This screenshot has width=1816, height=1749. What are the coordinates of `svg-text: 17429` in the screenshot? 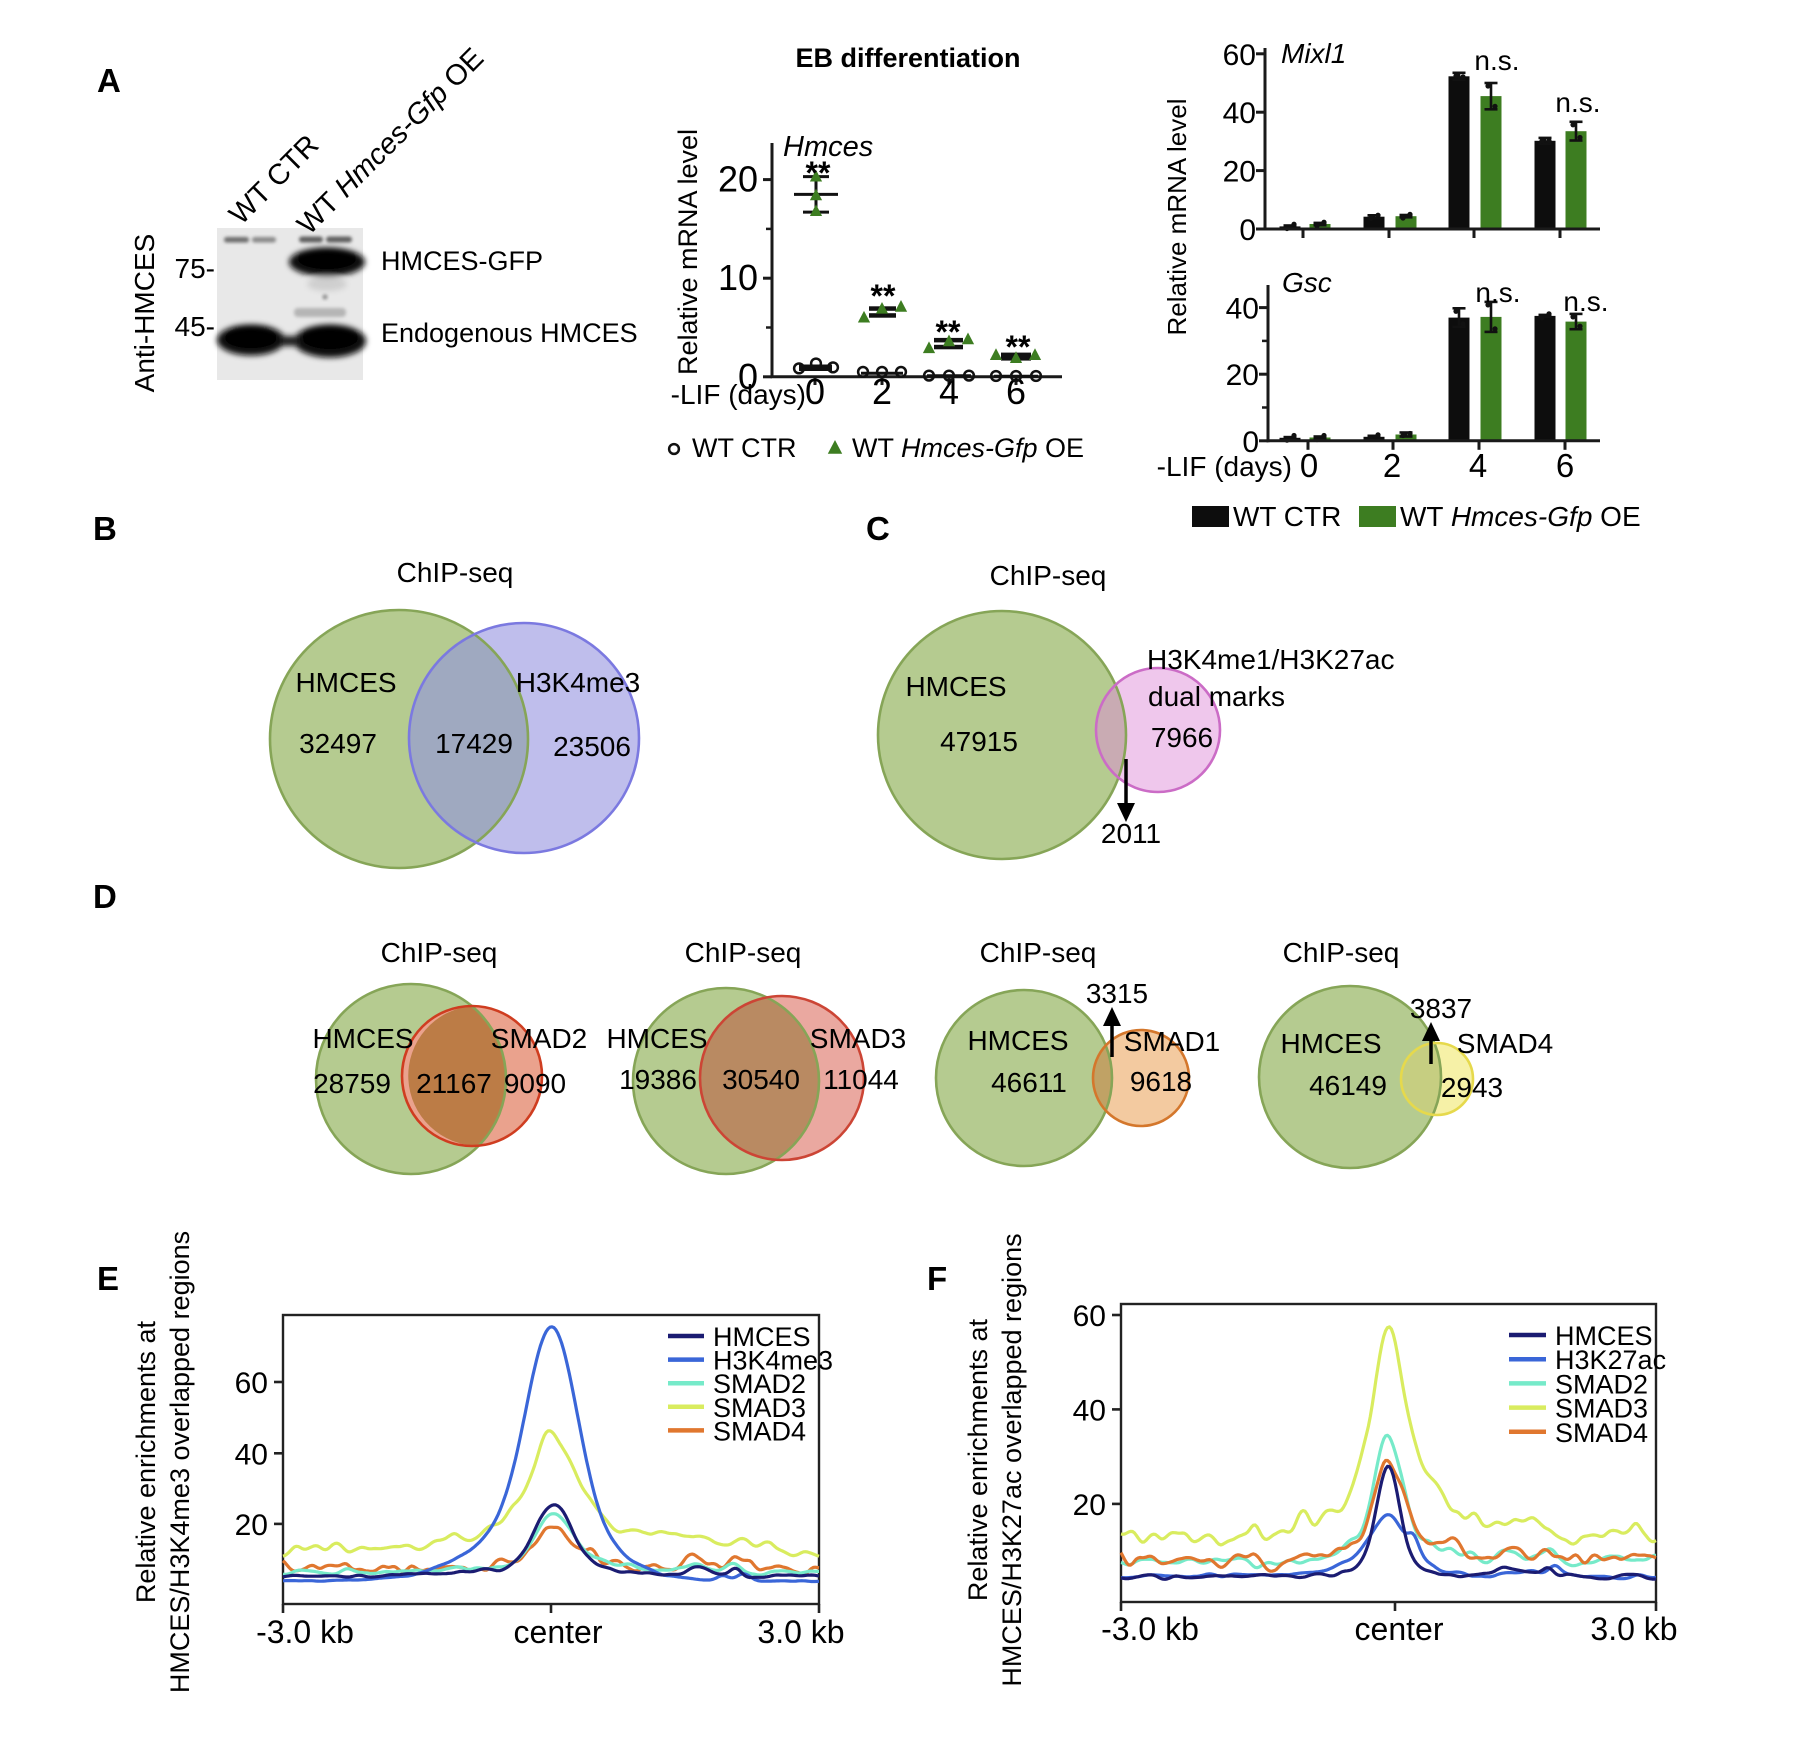 It's located at (474, 743).